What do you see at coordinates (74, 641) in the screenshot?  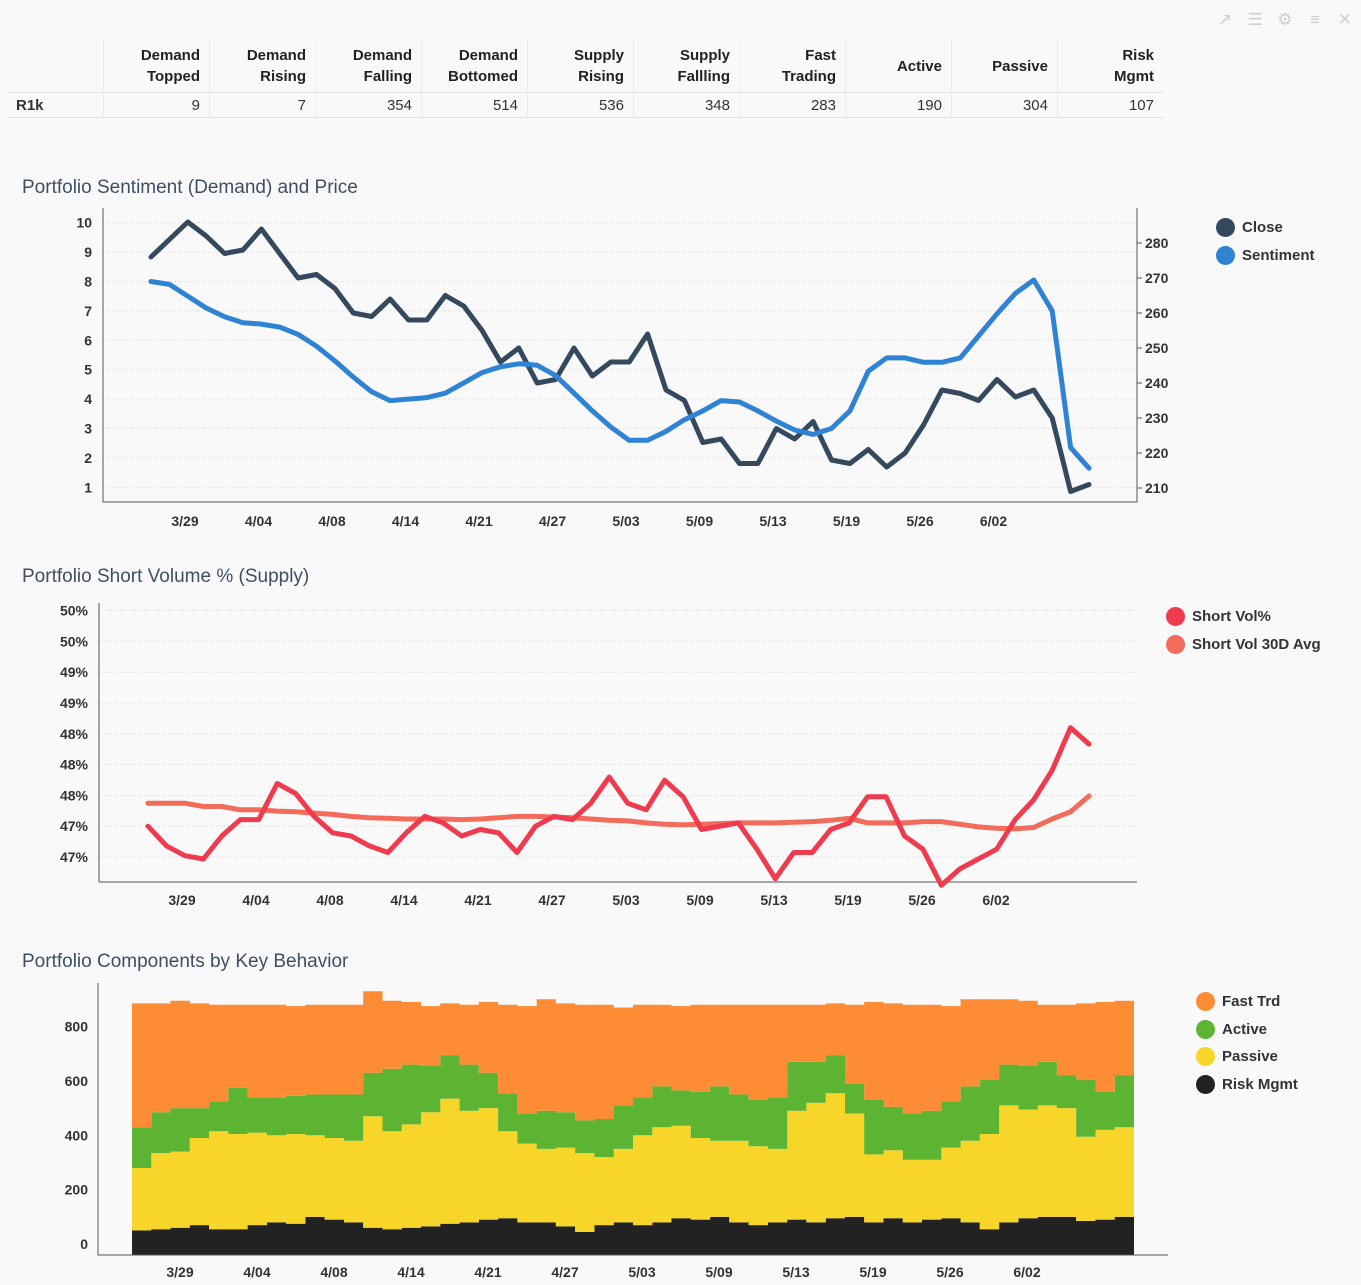 I see `y-tick-label: 50%` at bounding box center [74, 641].